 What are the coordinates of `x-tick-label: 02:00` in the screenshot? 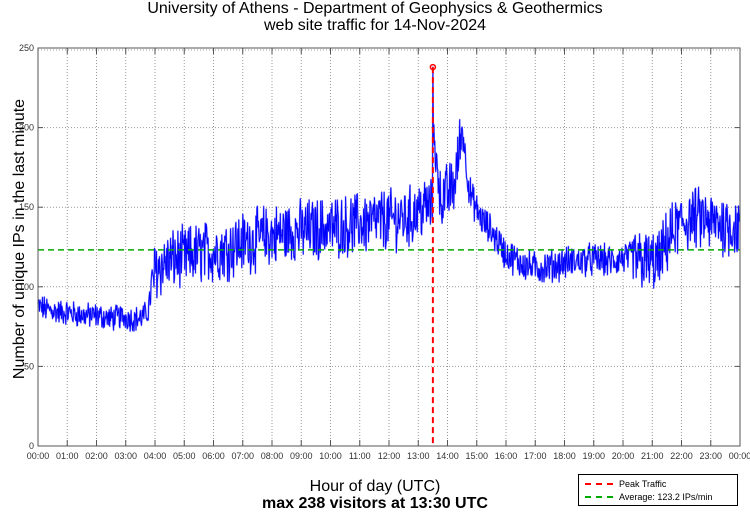 It's located at (96, 456).